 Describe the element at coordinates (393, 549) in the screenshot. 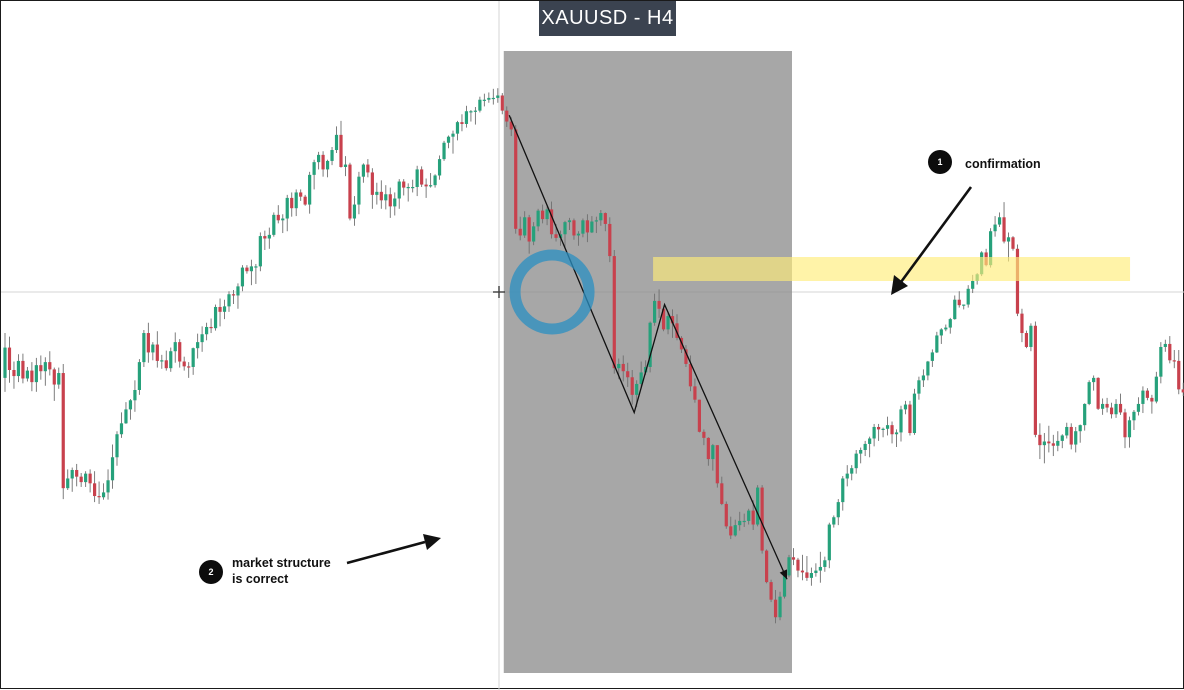

I see `market-structure-arrow-icon` at that location.